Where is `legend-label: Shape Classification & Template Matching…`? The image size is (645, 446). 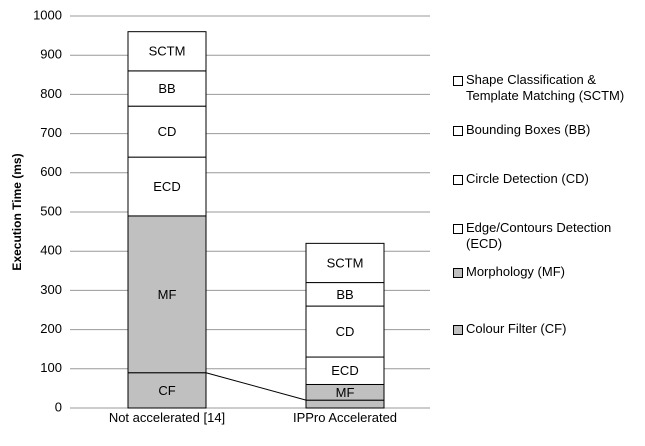 legend-label: Shape Classification & Template Matching… is located at coordinates (545, 87).